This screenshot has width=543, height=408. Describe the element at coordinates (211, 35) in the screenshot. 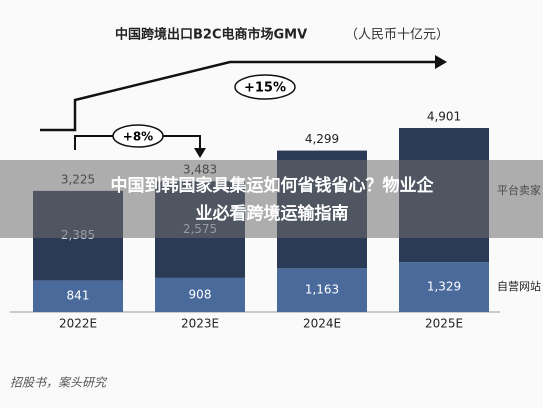

I see `chart-title: 中国跨境出口B2C电商市场GMV` at that location.